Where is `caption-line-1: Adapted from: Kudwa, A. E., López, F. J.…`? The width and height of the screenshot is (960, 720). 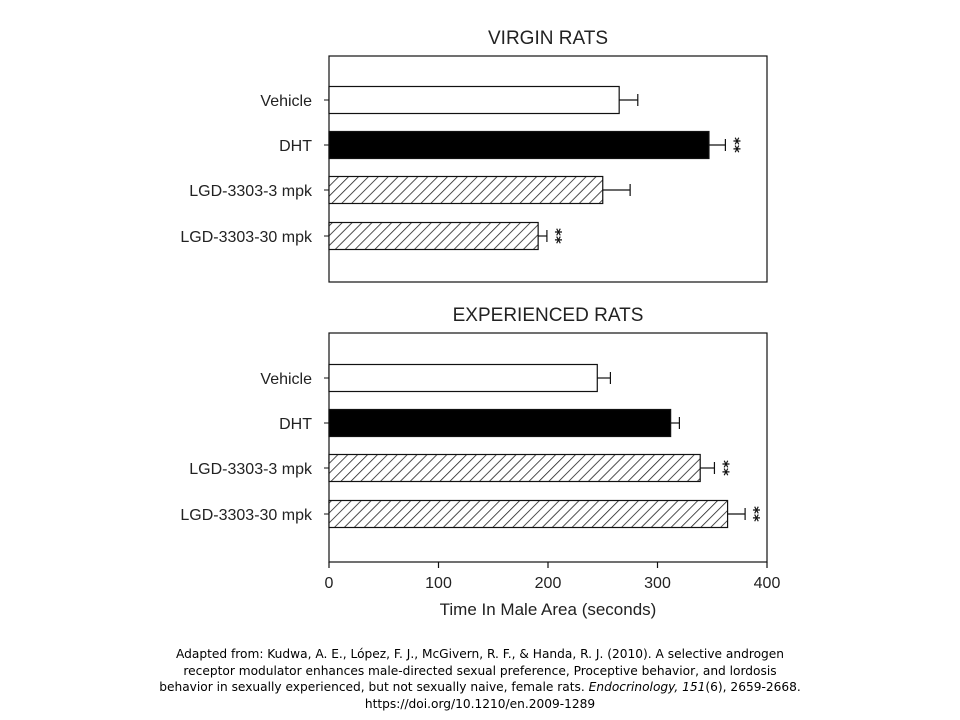 caption-line-1: Adapted from: Kudwa, A. E., López, F. J.… is located at coordinates (480, 654).